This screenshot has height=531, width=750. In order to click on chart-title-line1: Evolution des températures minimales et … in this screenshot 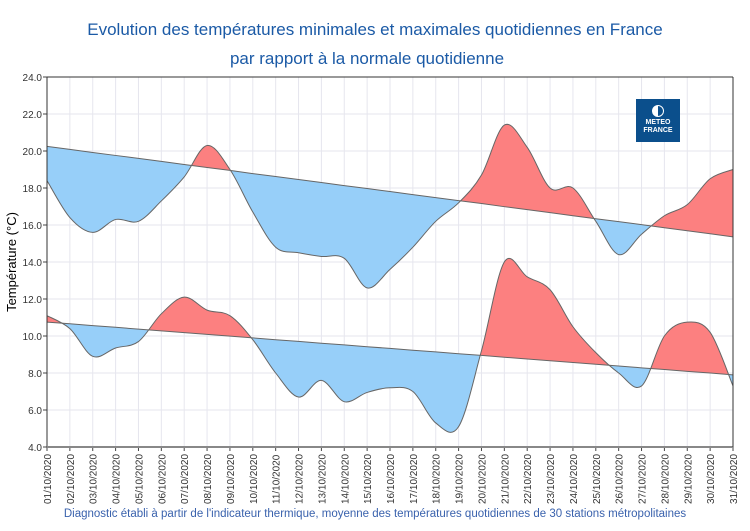, I will do `click(375, 29)`.